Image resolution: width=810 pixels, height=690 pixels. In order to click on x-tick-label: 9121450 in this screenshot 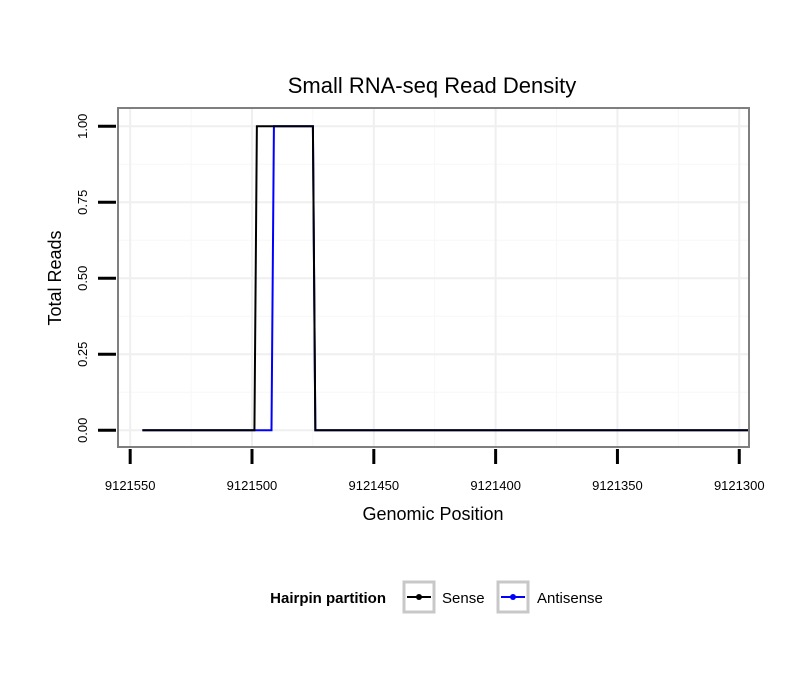, I will do `click(373, 485)`.